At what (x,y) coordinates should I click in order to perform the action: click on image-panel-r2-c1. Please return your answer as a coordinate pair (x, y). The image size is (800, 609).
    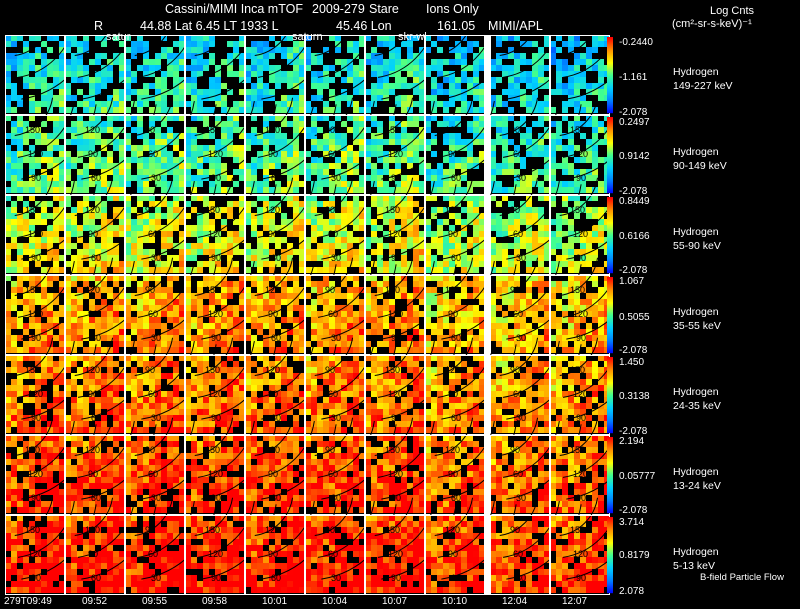
    Looking at the image, I should click on (111, 225).